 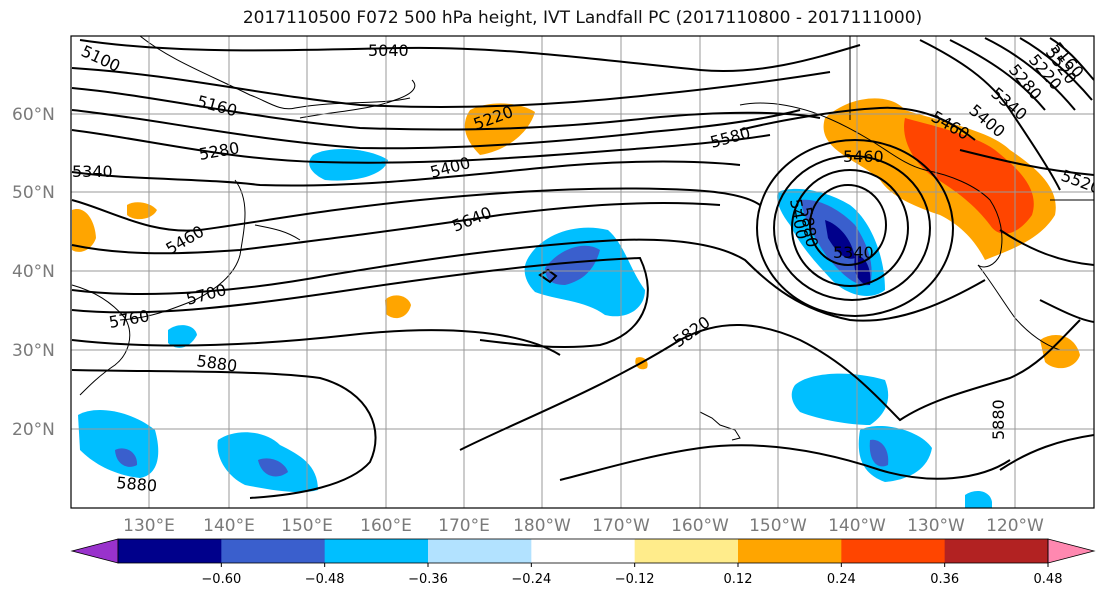 What do you see at coordinates (149, 526) in the screenshot?
I see `lon-label: 130°E` at bounding box center [149, 526].